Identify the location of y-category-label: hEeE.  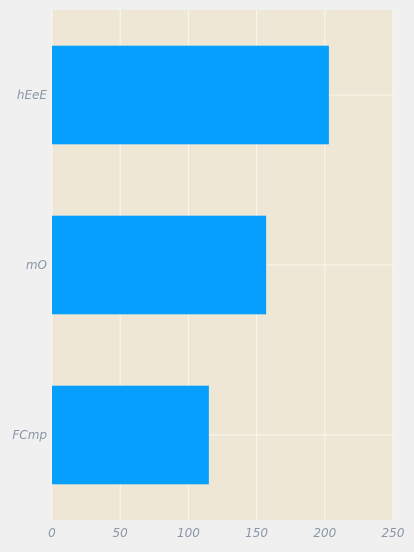
(32, 95).